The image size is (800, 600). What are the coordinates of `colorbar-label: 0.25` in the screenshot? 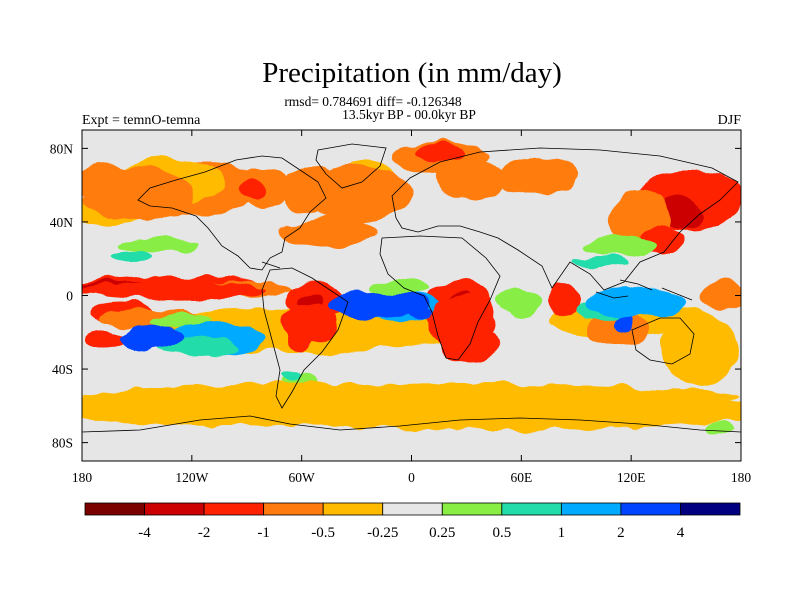 It's located at (442, 533).